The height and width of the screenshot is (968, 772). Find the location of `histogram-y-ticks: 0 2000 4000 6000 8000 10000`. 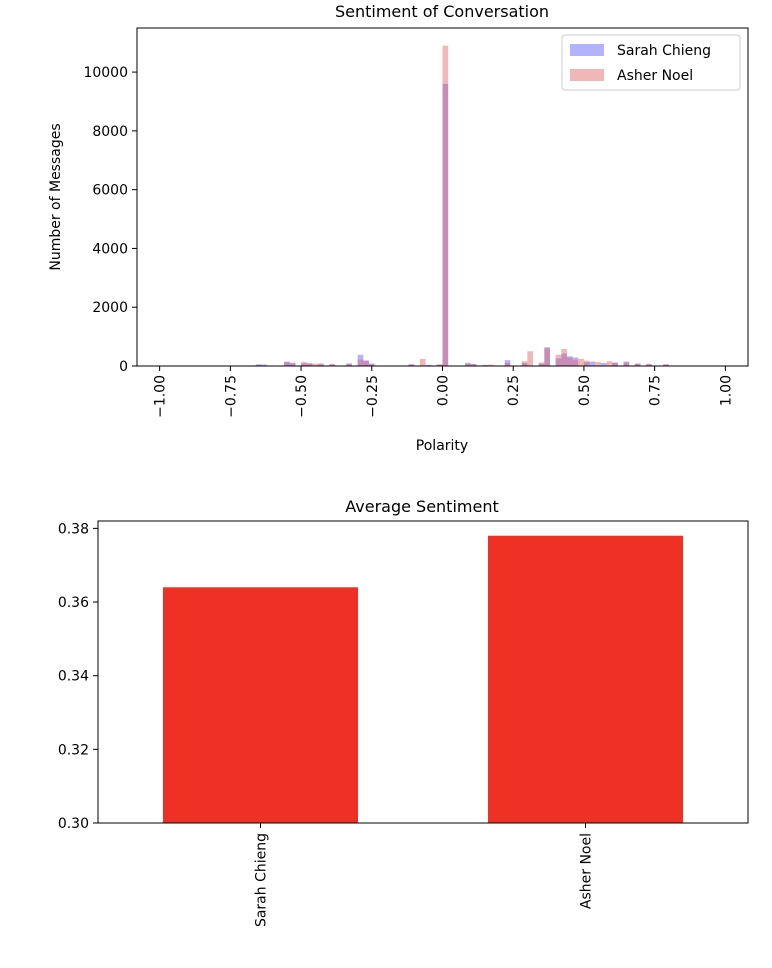

histogram-y-ticks: 0 2000 4000 6000 8000 10000 is located at coordinates (110, 220).